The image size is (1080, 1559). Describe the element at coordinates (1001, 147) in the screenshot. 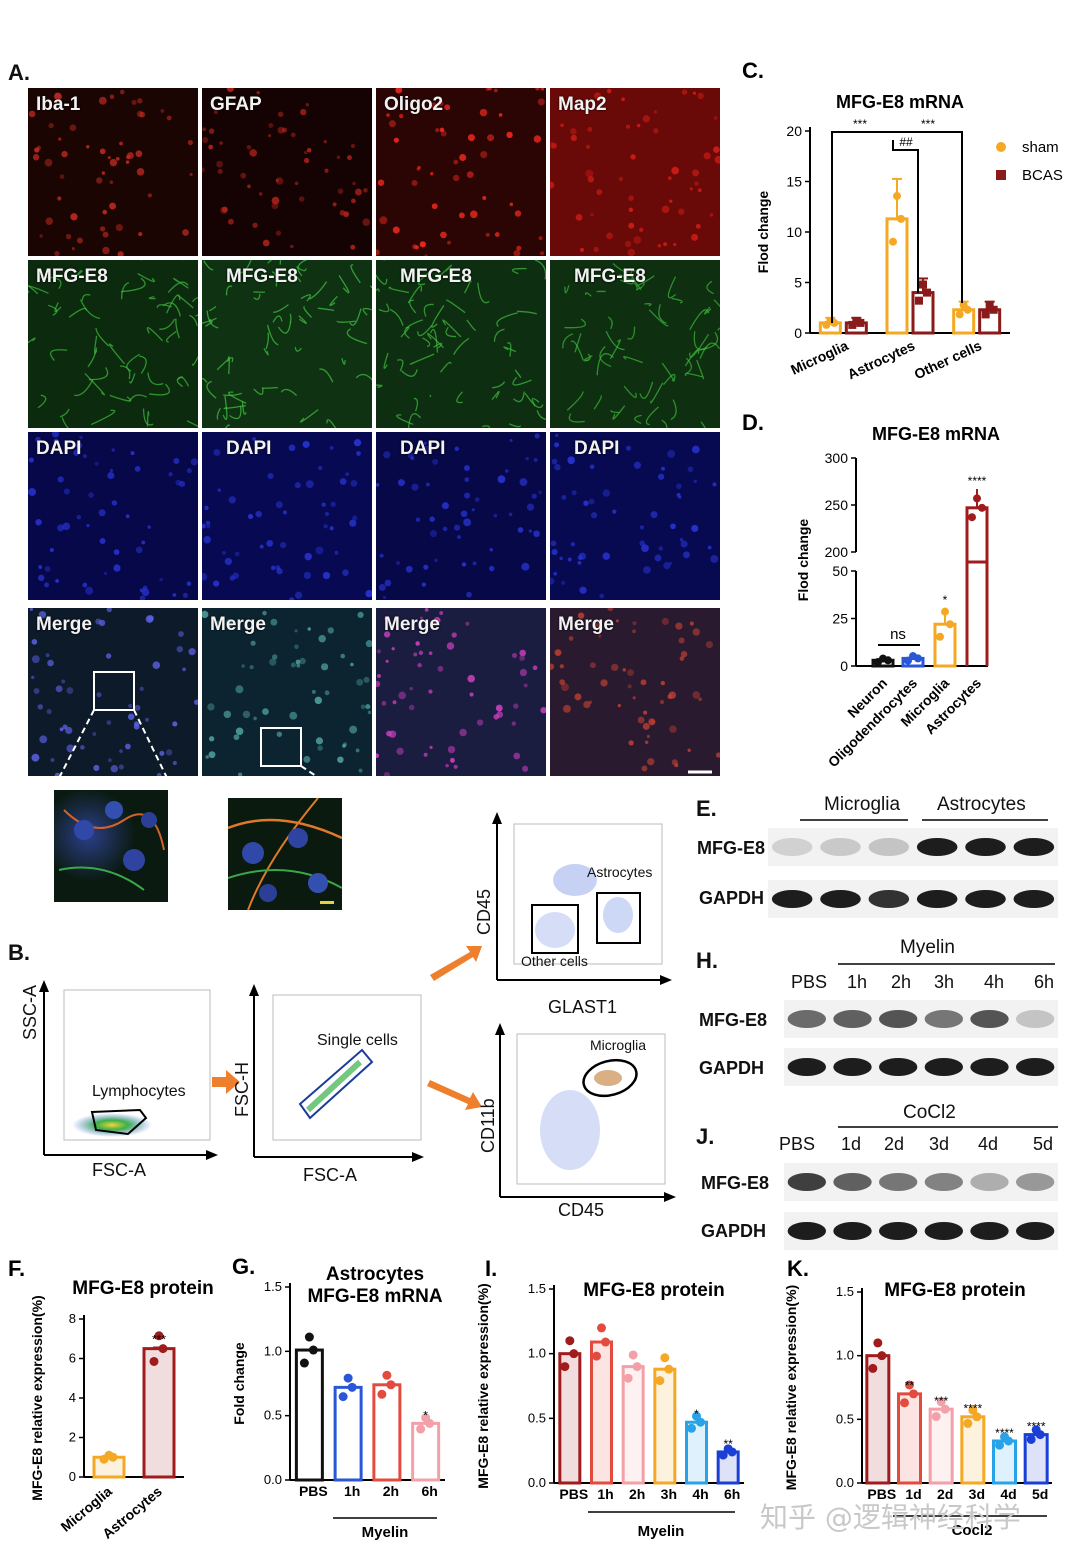

I see `legend-marker-sham` at that location.